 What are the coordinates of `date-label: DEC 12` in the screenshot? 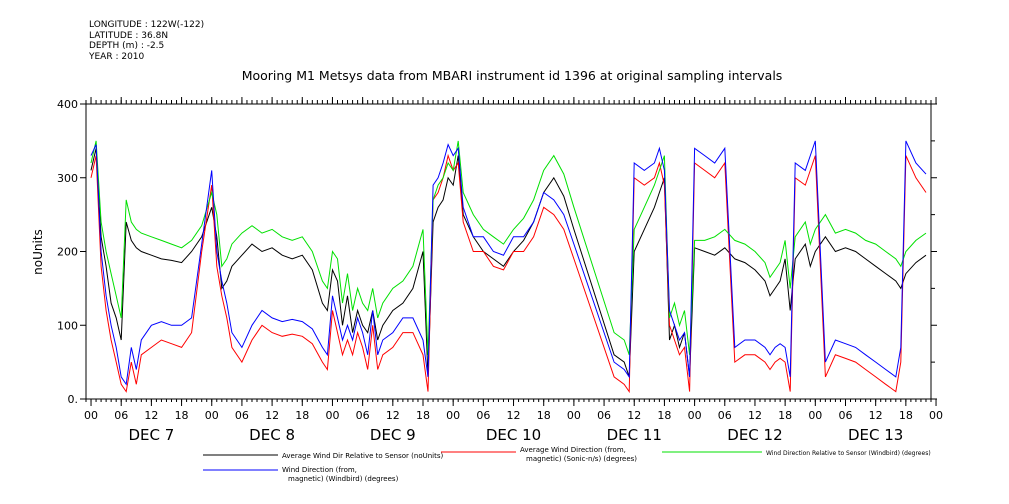 It's located at (754, 435).